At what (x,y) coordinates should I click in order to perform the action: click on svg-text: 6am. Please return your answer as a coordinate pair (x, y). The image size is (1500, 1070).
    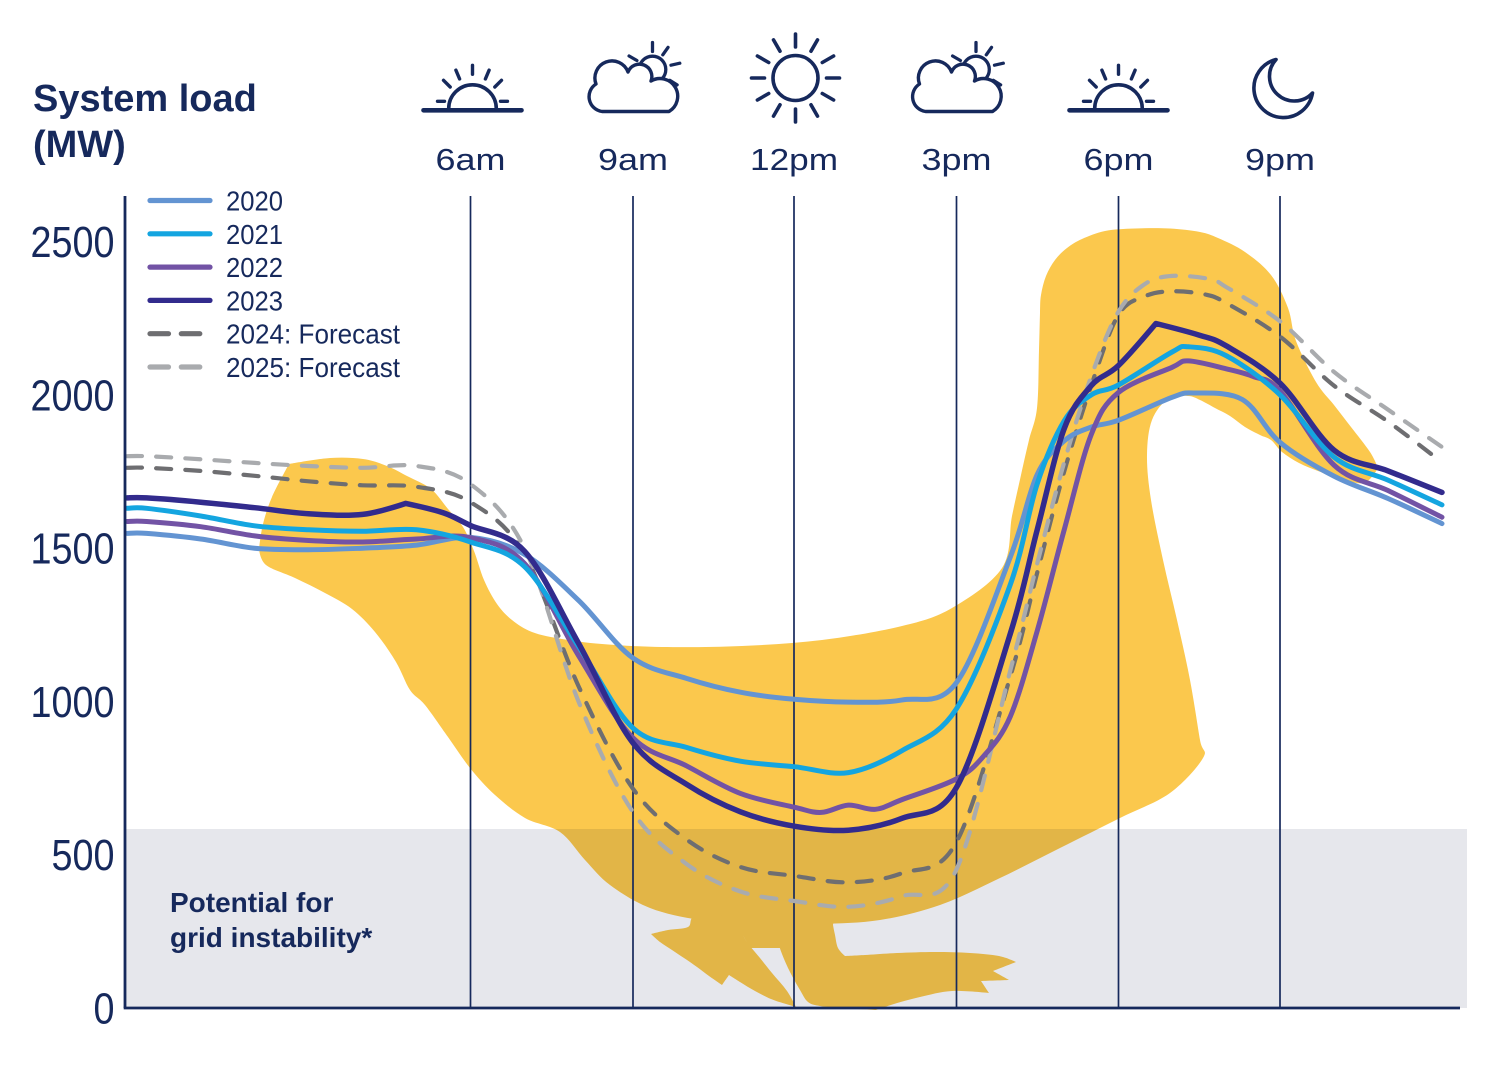
    Looking at the image, I should click on (471, 159).